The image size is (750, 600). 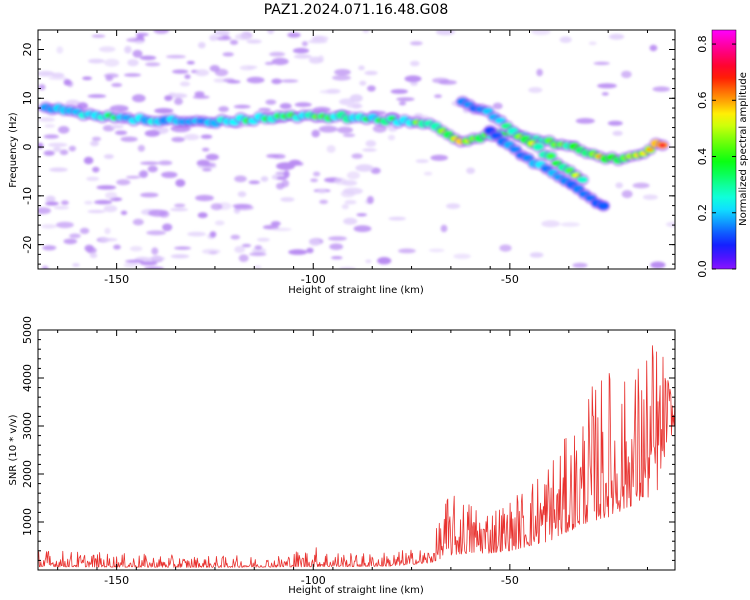 I want to click on y-tick-label: 0, so click(x=27, y=147).